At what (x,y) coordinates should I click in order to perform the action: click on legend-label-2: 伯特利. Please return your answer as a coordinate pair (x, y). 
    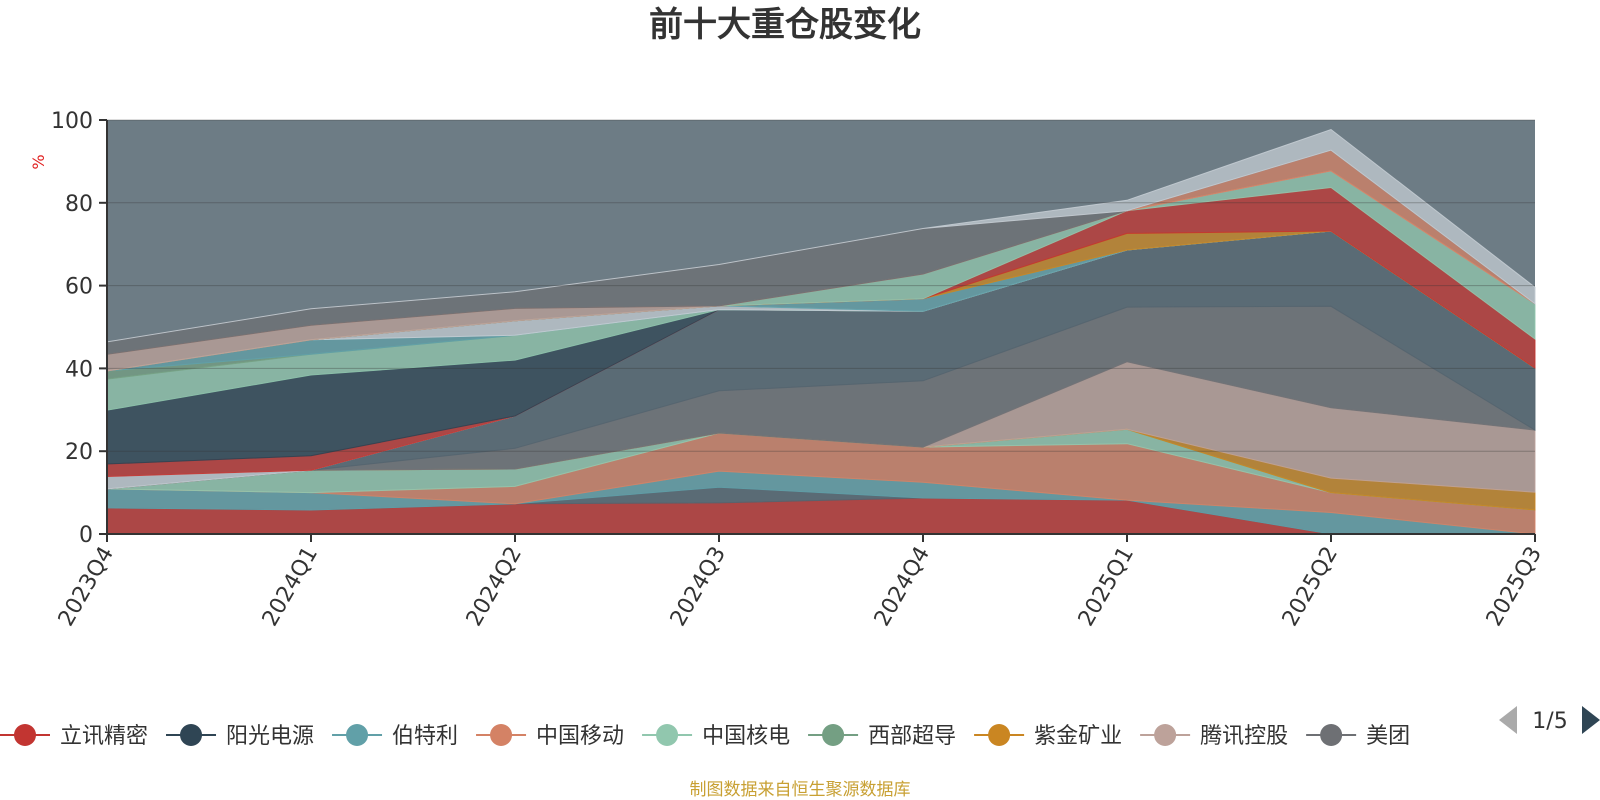
    Looking at the image, I should click on (425, 736).